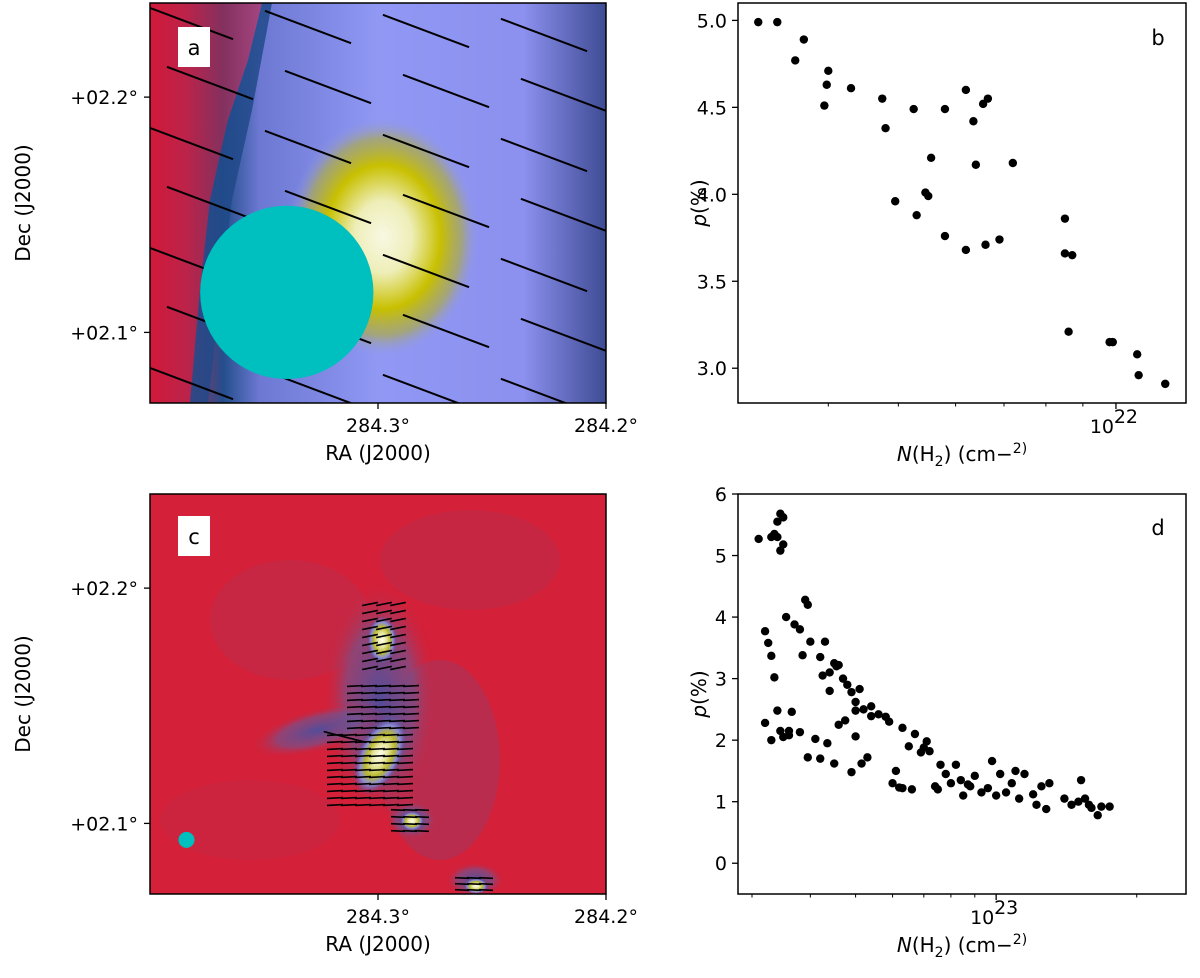 The height and width of the screenshot is (978, 1200). What do you see at coordinates (408, 746) in the screenshot?
I see `panel-c-polarization-vectors` at bounding box center [408, 746].